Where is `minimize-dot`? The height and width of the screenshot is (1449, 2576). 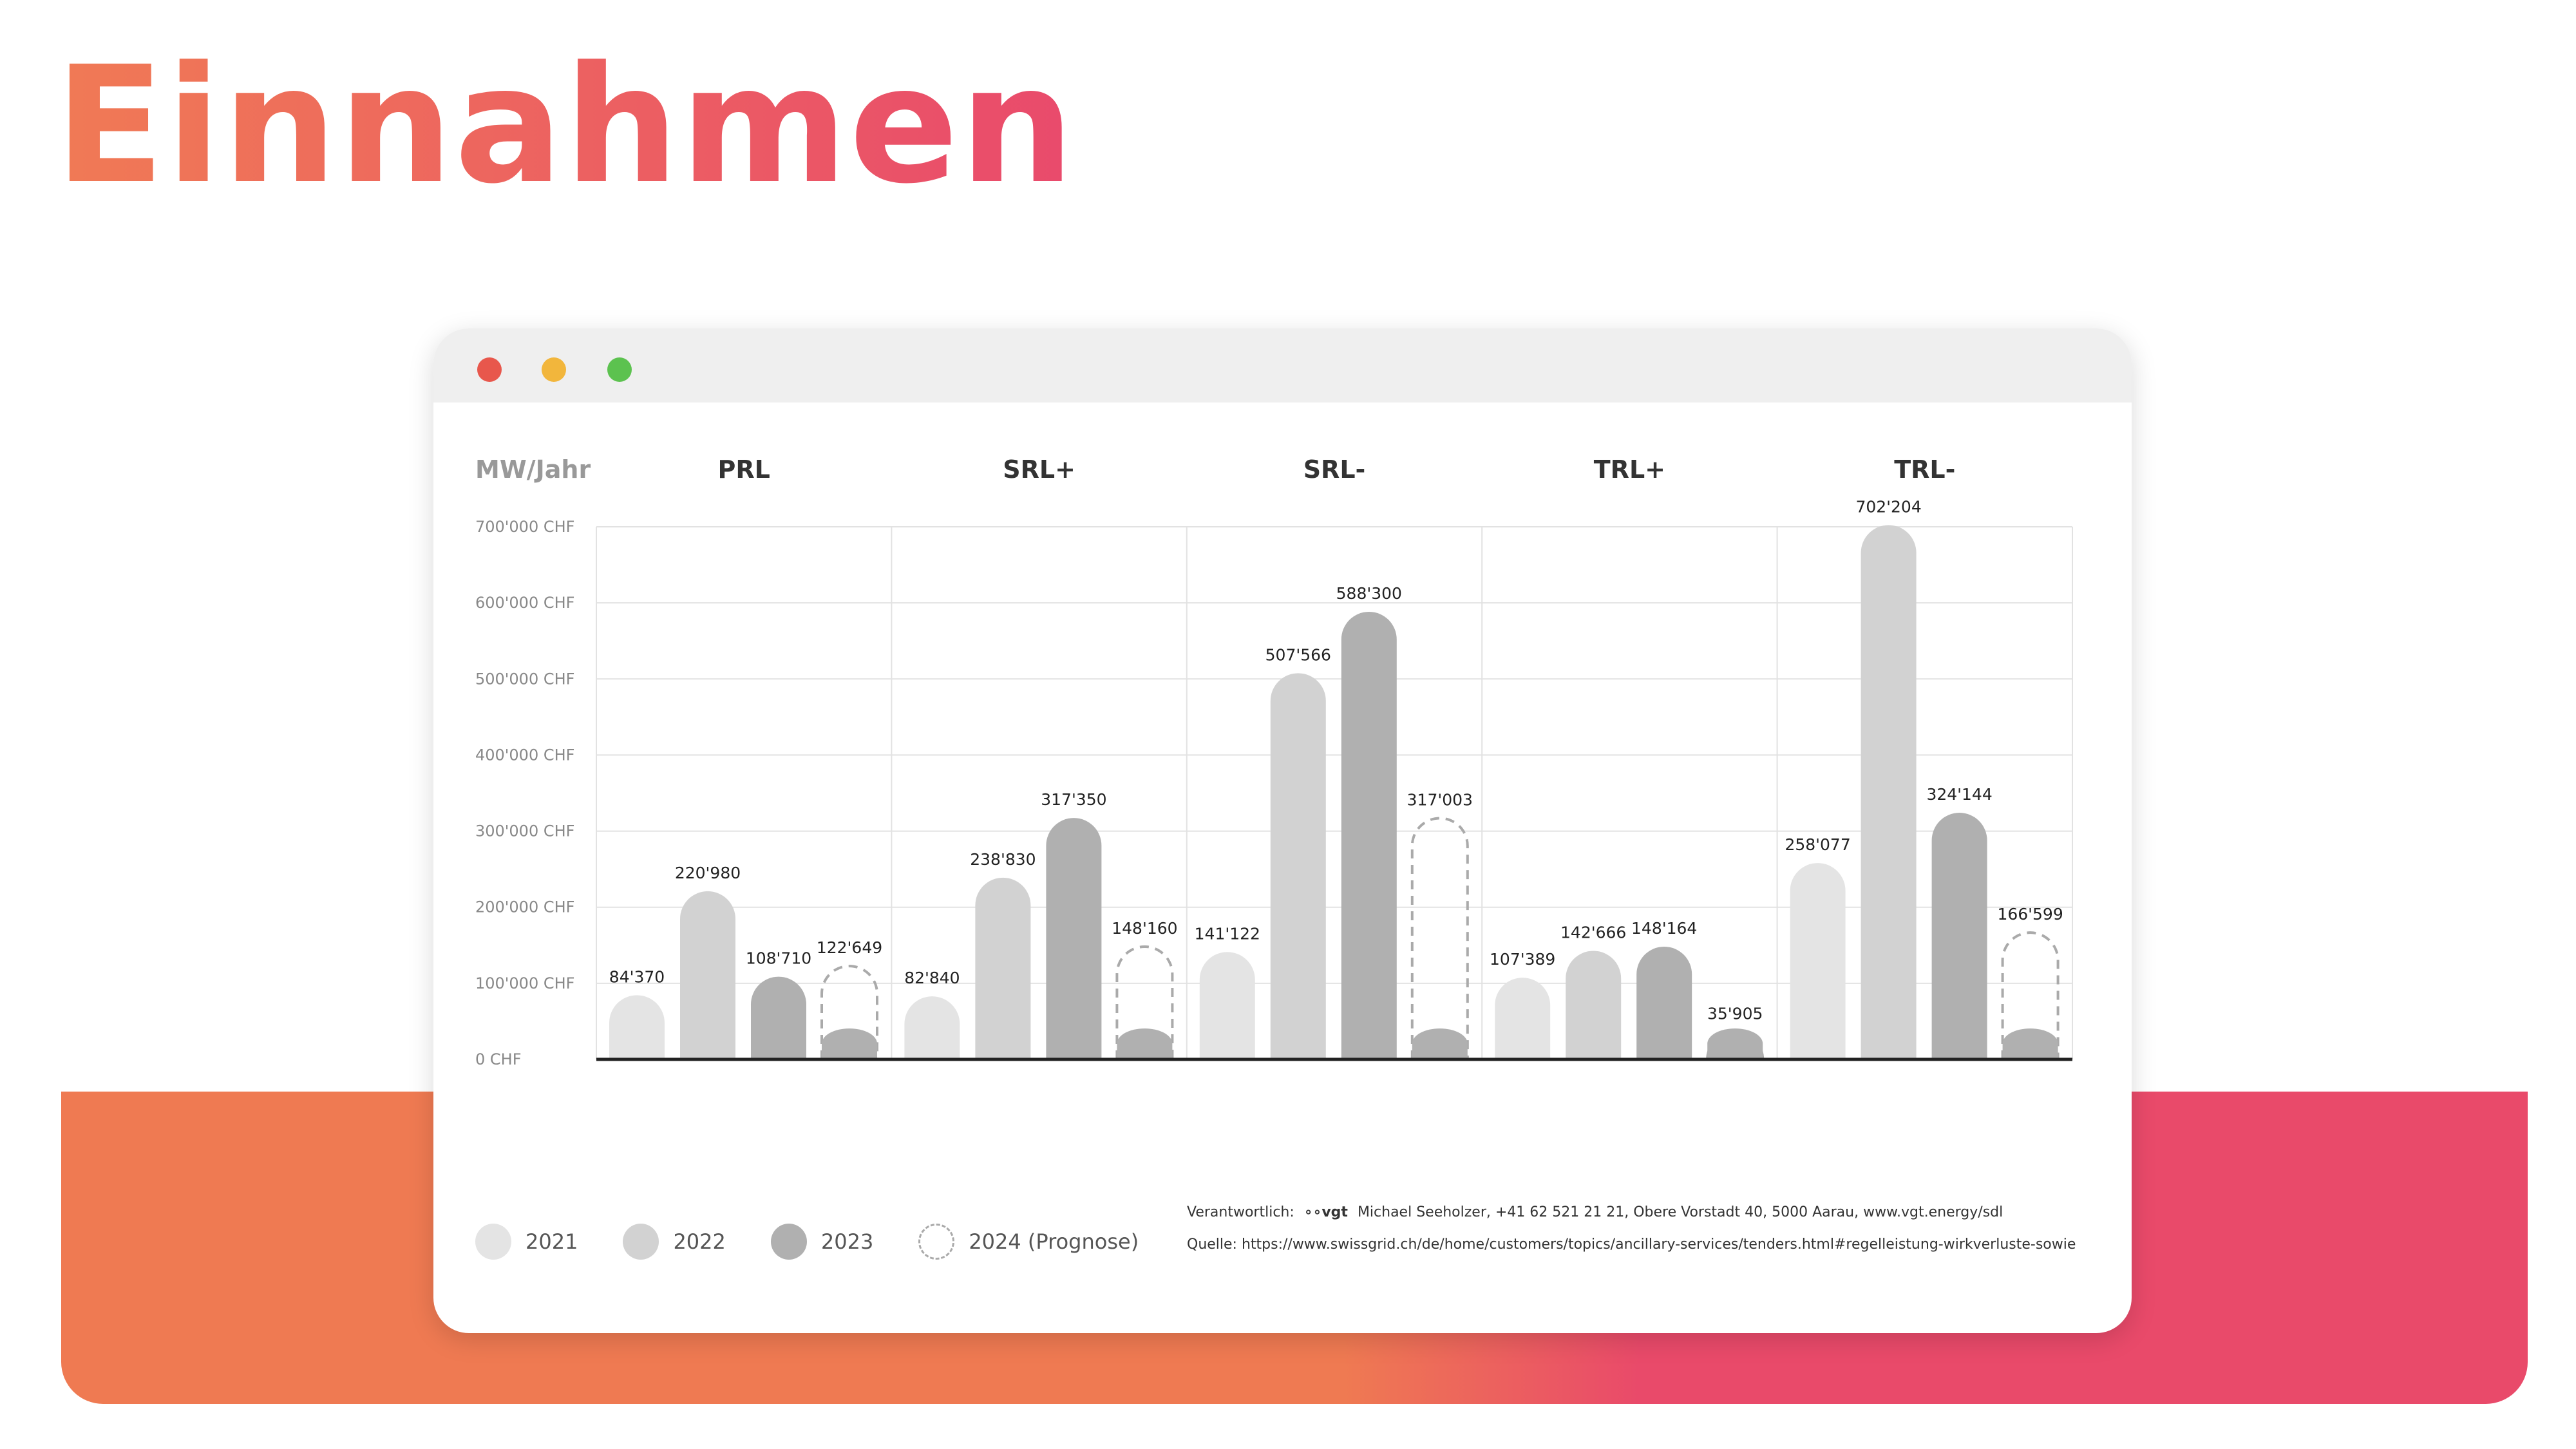 minimize-dot is located at coordinates (554, 369).